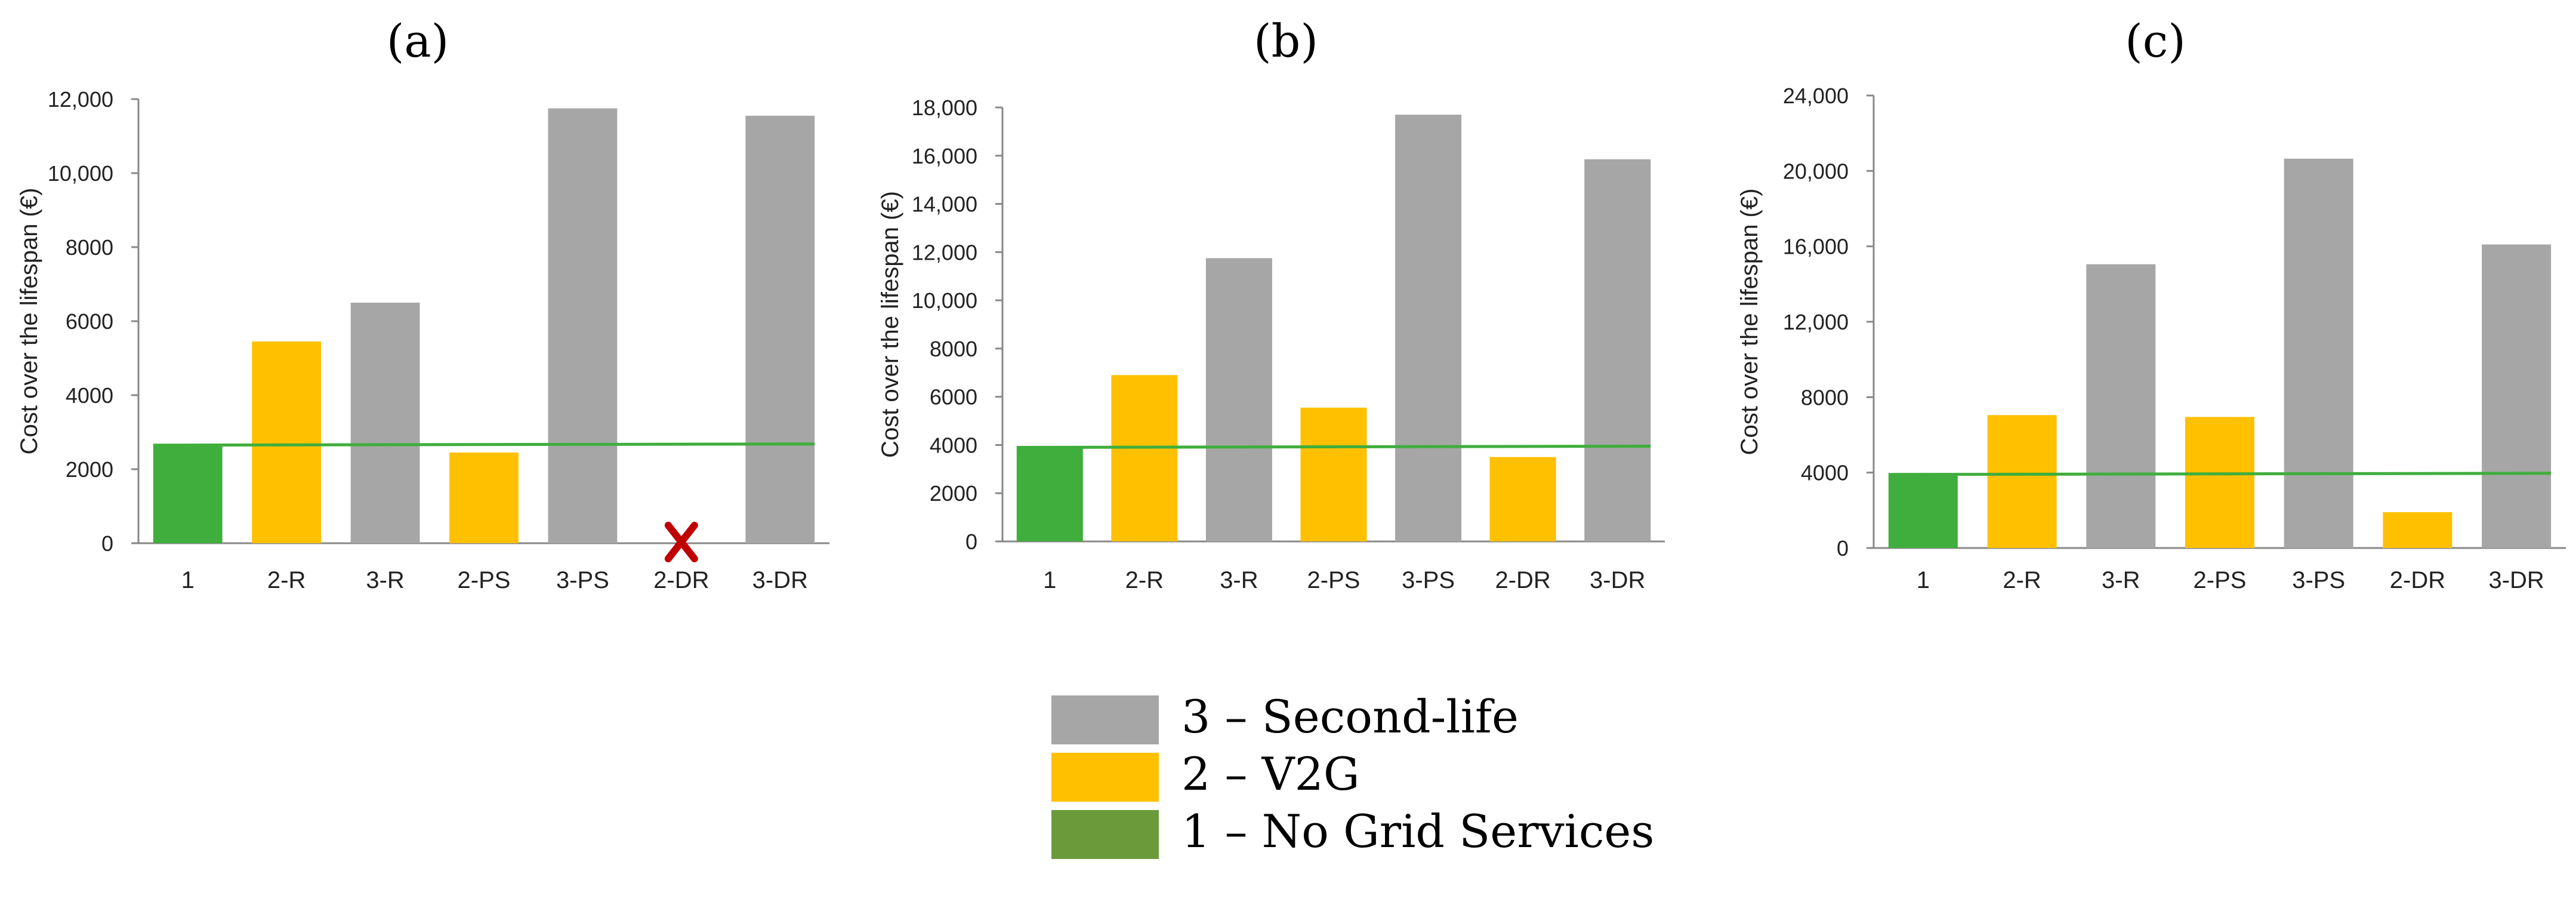 The height and width of the screenshot is (899, 2576). I want to click on y-tick-label: 14,000, so click(945, 204).